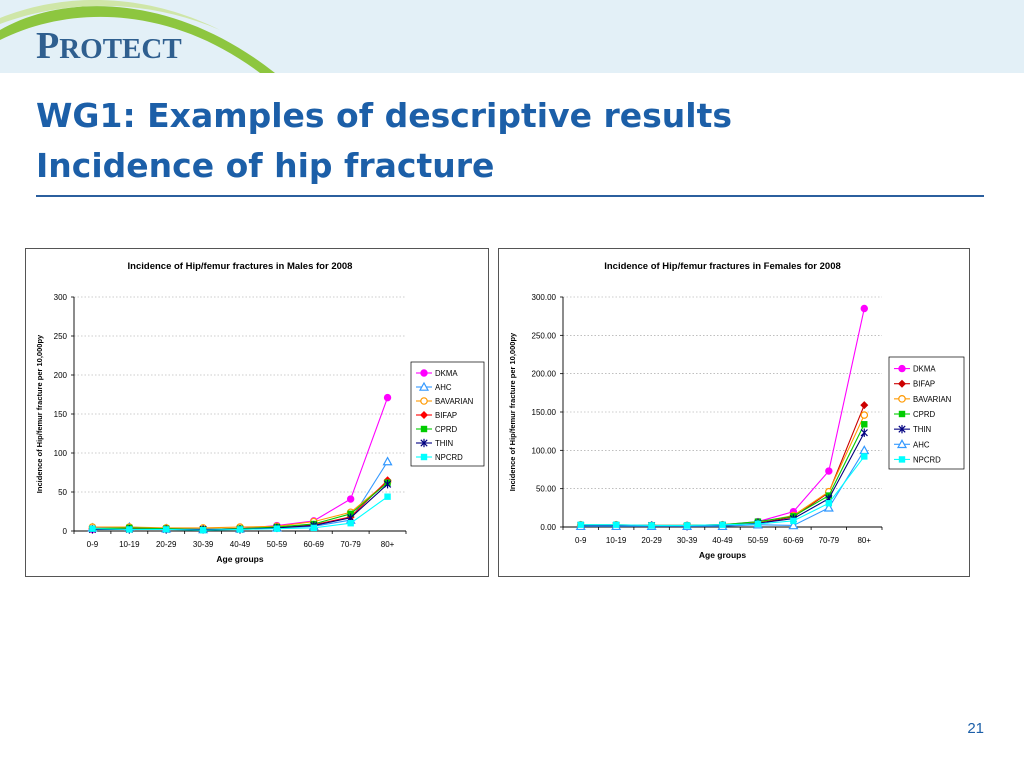 The height and width of the screenshot is (768, 1024). What do you see at coordinates (62, 492) in the screenshot?
I see `y-tick-label: 50` at bounding box center [62, 492].